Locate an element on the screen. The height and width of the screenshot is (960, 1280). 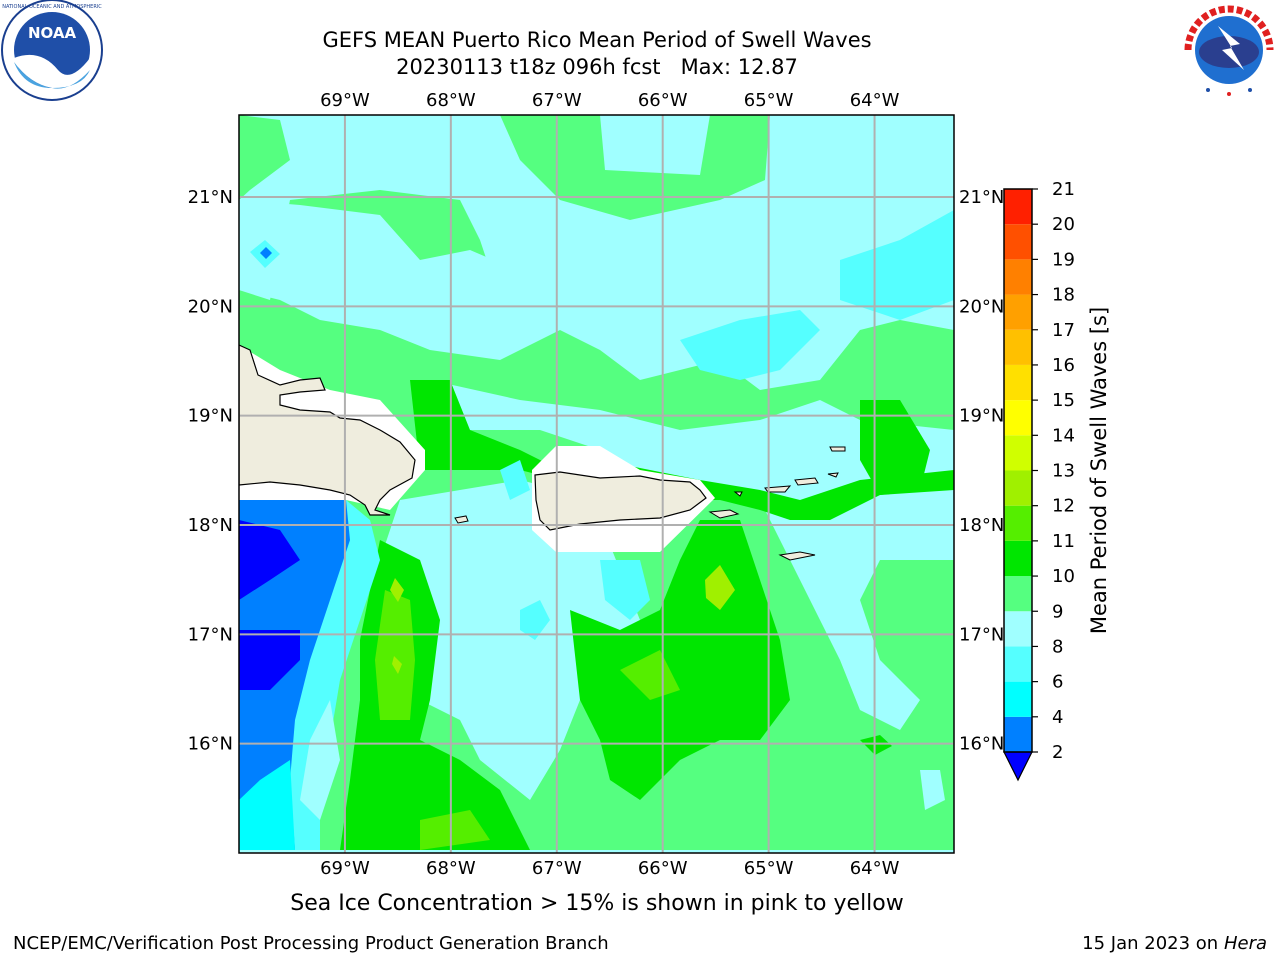
lat-label-left: 20°N is located at coordinates (210, 306).